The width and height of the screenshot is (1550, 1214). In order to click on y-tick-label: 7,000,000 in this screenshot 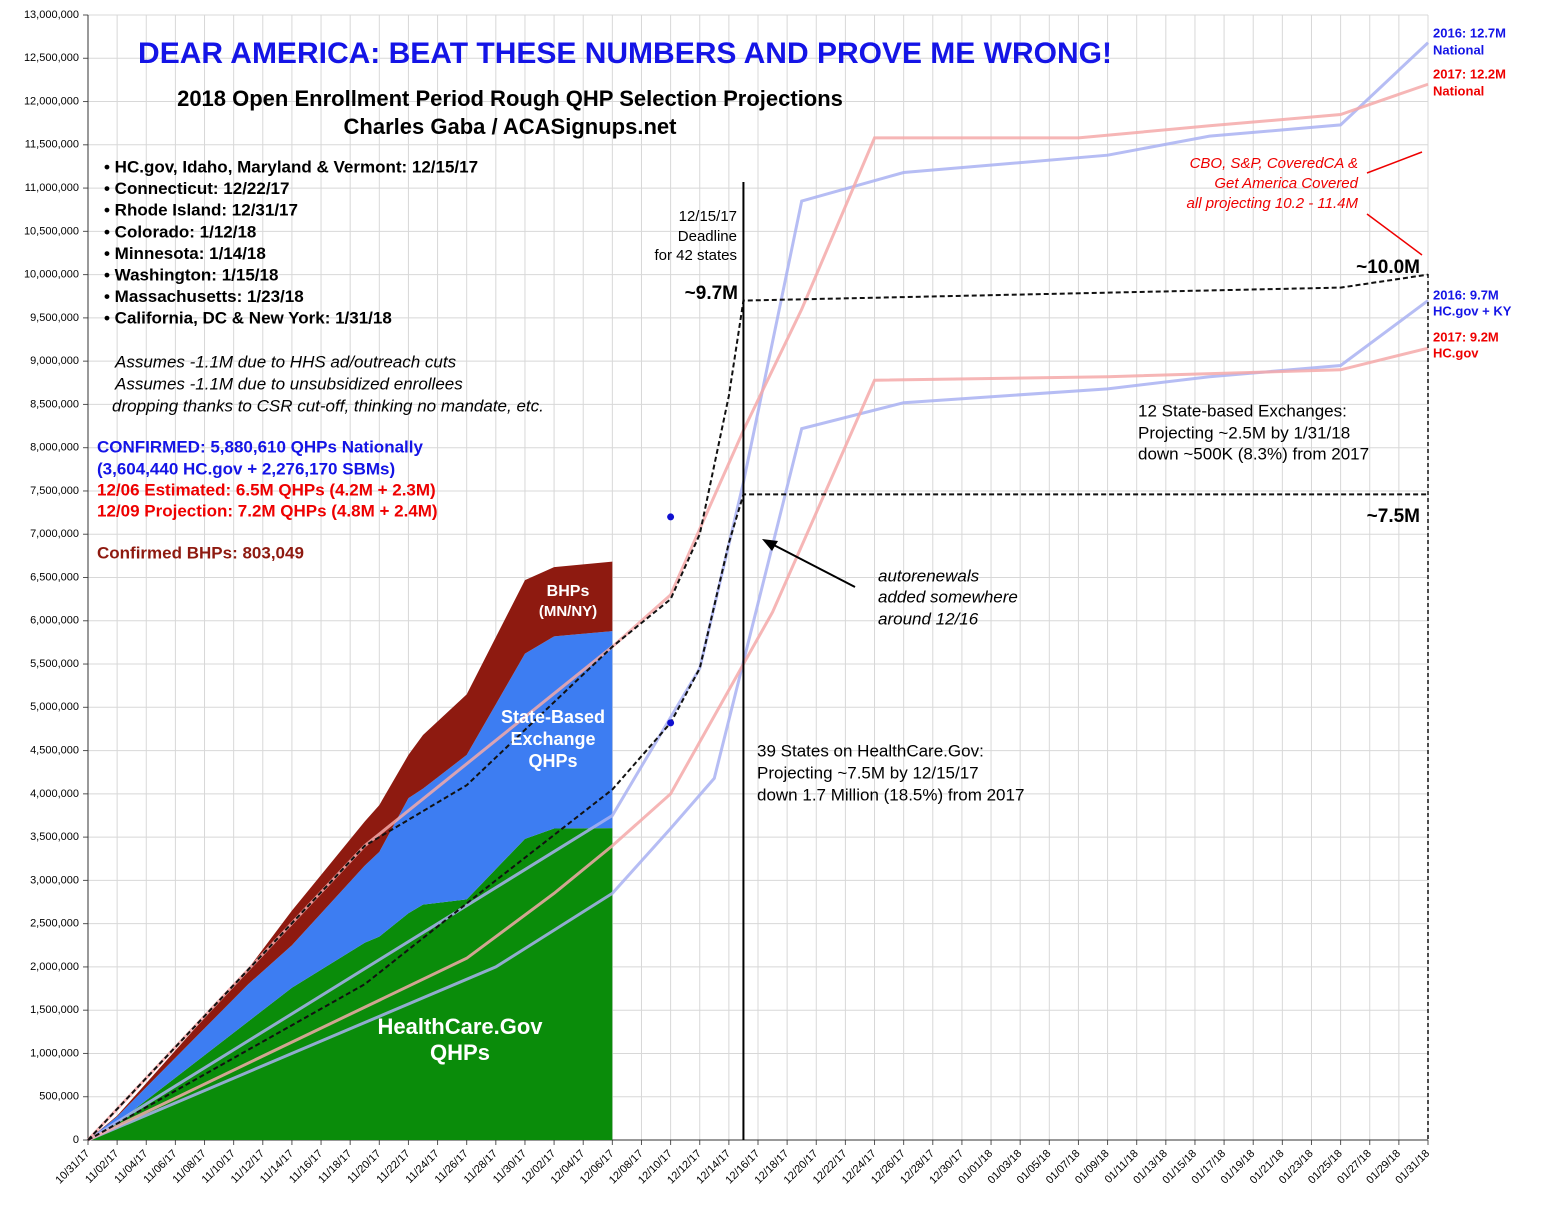, I will do `click(54, 534)`.